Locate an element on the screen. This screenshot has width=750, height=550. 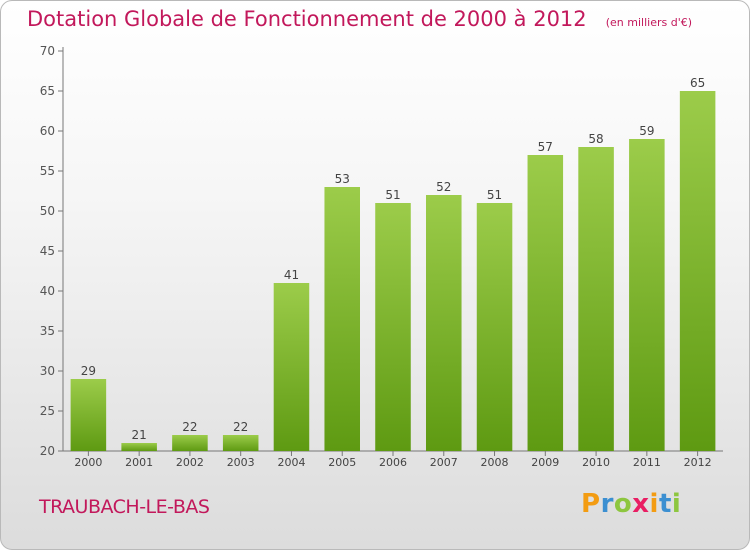
bar-value-label: 57 is located at coordinates (545, 147).